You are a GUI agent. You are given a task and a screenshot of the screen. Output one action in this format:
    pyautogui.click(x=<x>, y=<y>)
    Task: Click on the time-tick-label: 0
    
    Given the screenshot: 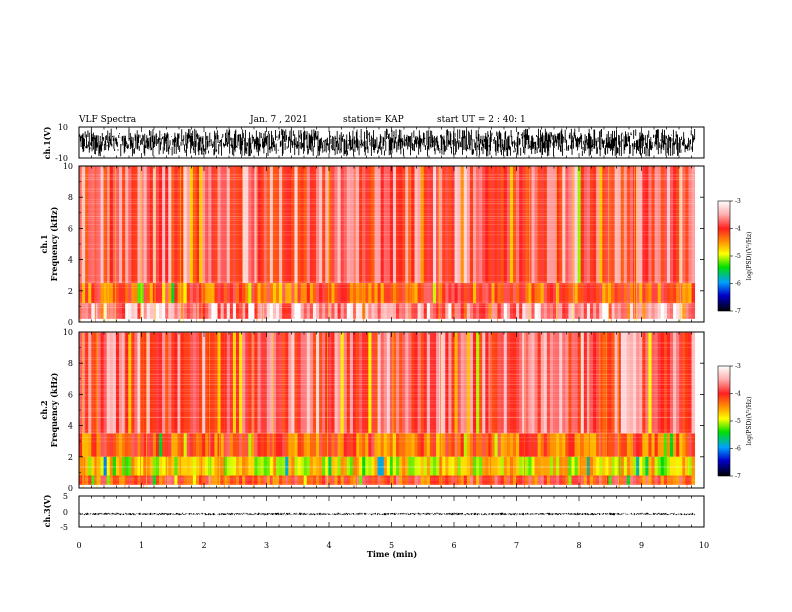 What is the action you would take?
    pyautogui.click(x=78, y=545)
    